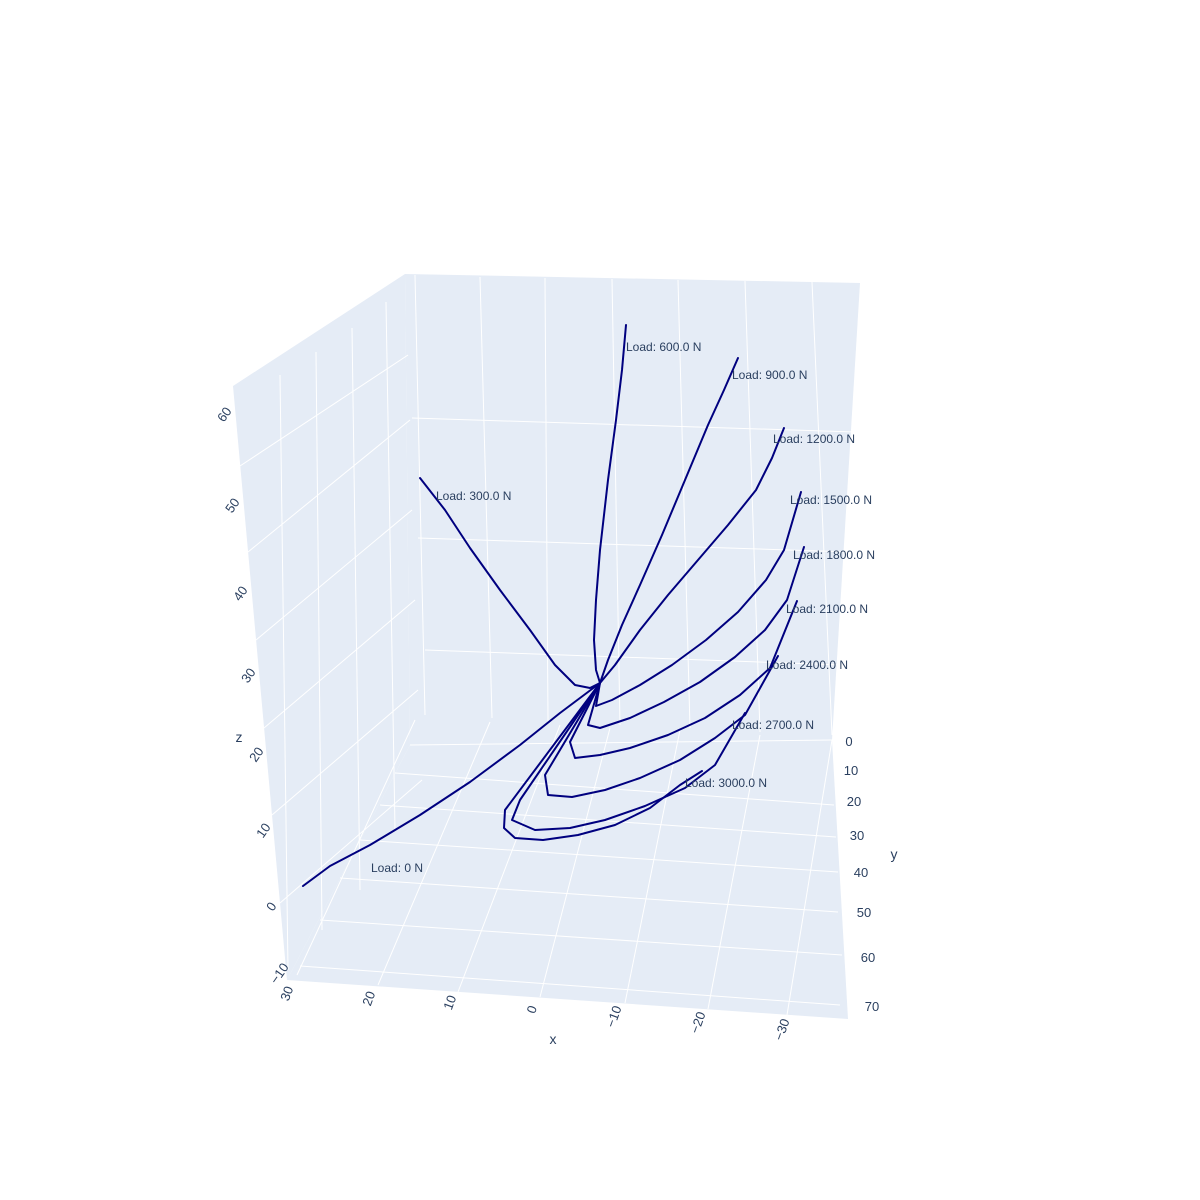 The height and width of the screenshot is (1200, 1200). What do you see at coordinates (851, 770) in the screenshot?
I see `y-tick-label: 10` at bounding box center [851, 770].